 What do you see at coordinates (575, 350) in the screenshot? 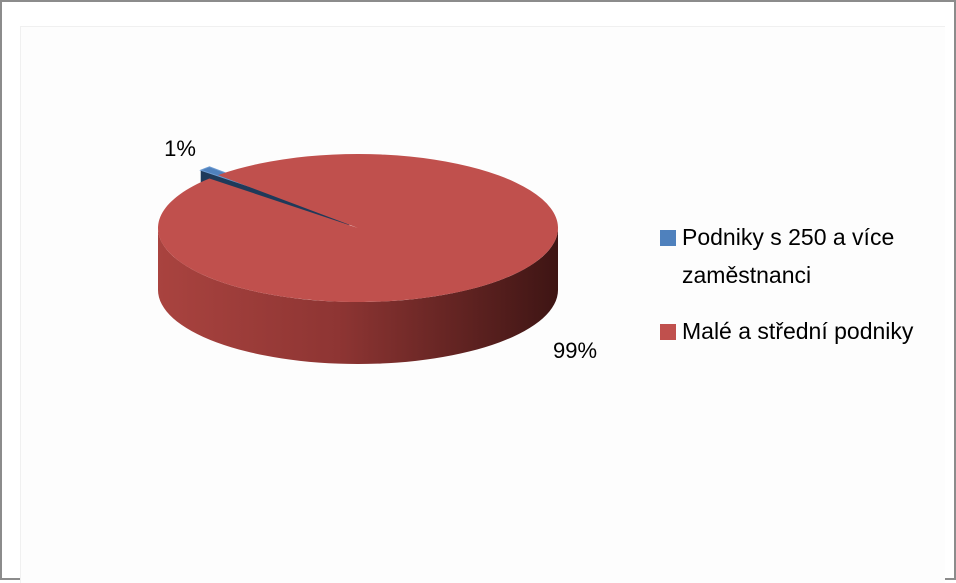
I see `data-label: 99%` at bounding box center [575, 350].